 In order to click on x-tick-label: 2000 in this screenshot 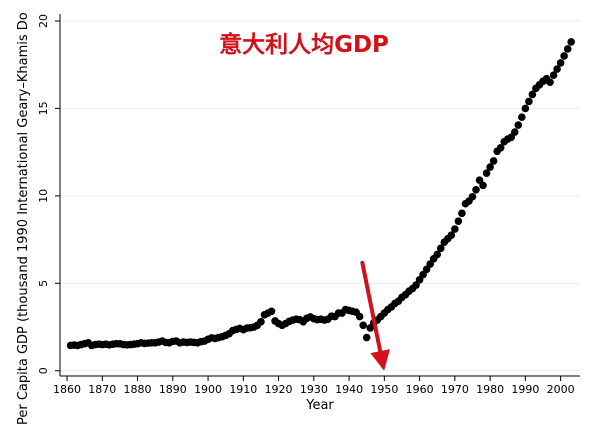, I will do `click(561, 389)`.